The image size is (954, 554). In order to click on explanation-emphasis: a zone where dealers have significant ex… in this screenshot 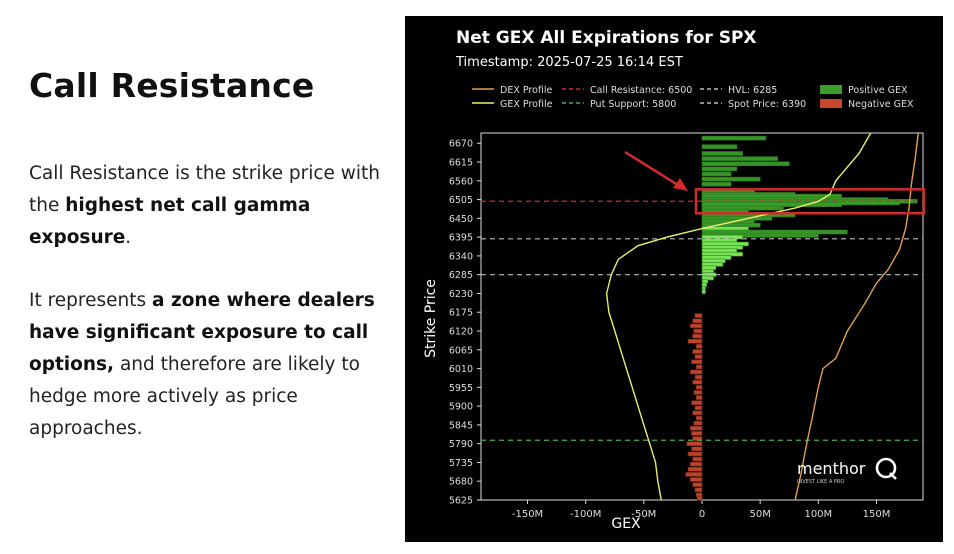, I will do `click(202, 332)`.